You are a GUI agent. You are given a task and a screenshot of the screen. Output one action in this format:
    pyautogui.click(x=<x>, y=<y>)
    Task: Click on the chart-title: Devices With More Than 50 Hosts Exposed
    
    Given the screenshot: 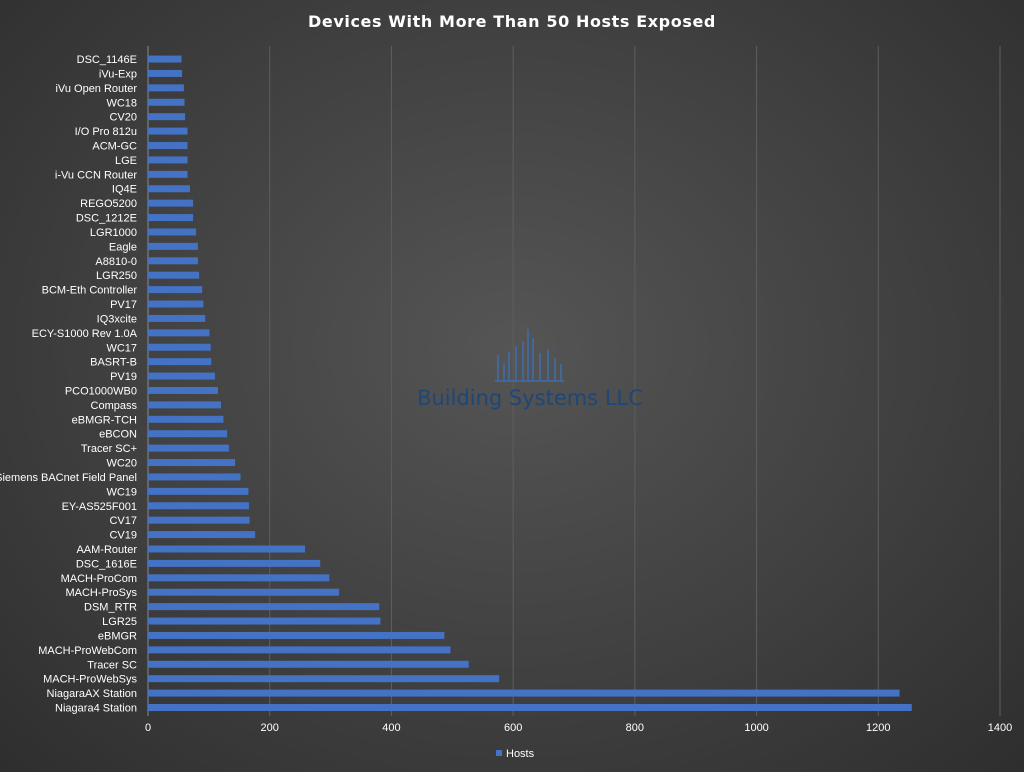 What is the action you would take?
    pyautogui.click(x=512, y=21)
    